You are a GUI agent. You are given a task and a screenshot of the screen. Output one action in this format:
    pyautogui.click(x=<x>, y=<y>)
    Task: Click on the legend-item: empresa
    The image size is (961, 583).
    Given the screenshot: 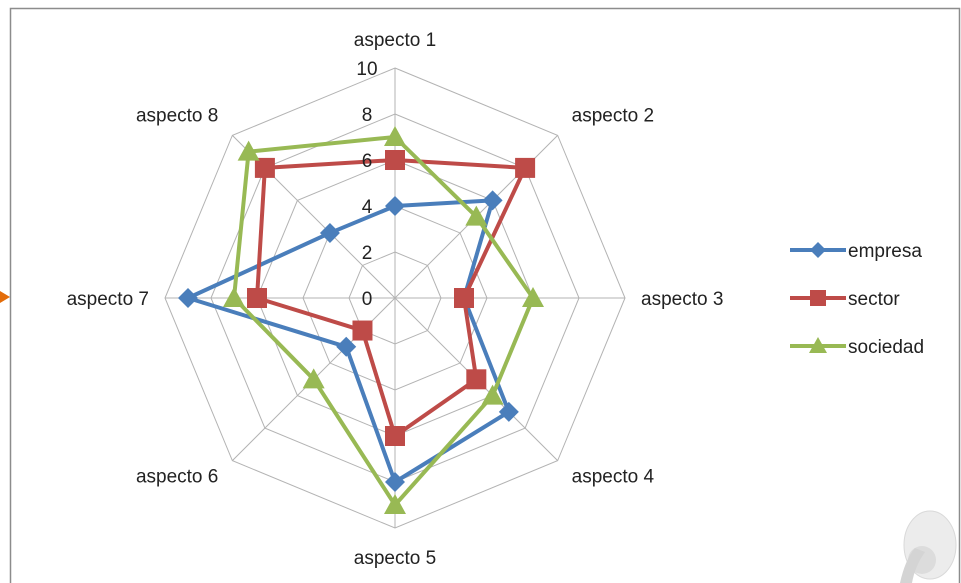 What is the action you would take?
    pyautogui.click(x=856, y=251)
    